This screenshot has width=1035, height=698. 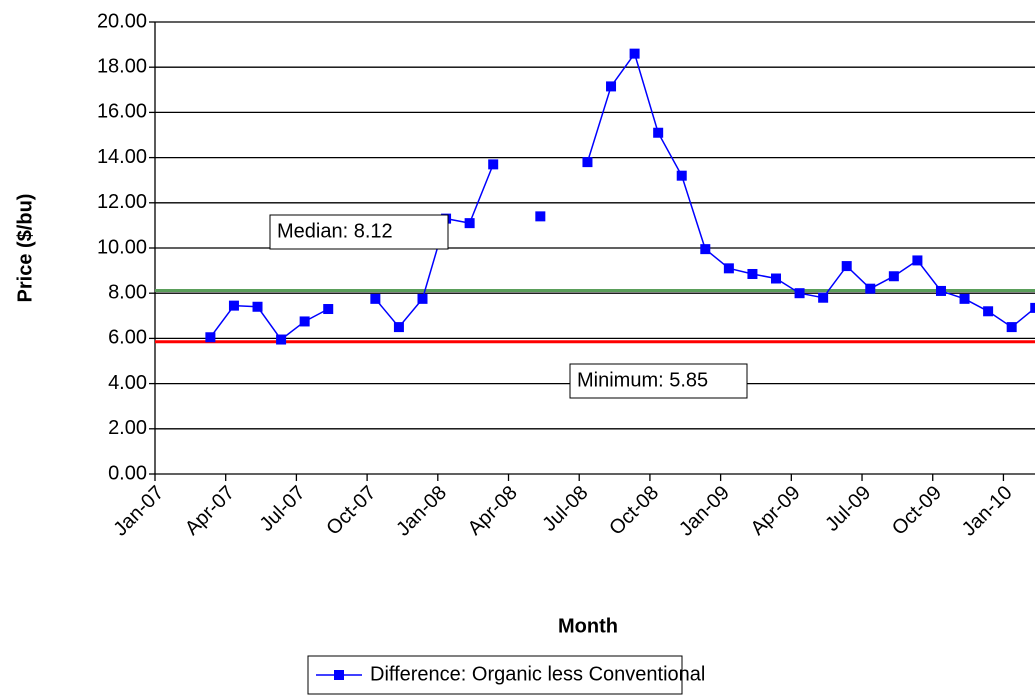 What do you see at coordinates (210, 511) in the screenshot?
I see `x-tick-label: Apr-07` at bounding box center [210, 511].